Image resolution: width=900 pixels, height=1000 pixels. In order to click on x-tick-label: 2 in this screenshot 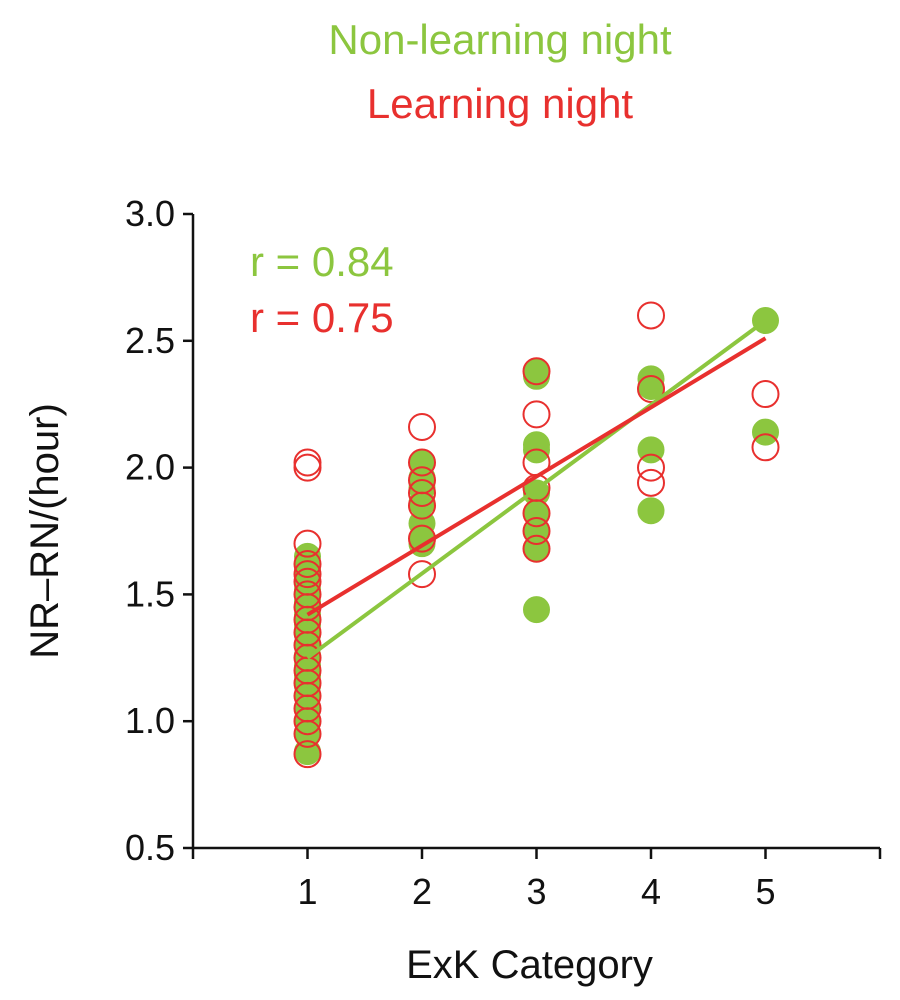, I will do `click(422, 891)`.